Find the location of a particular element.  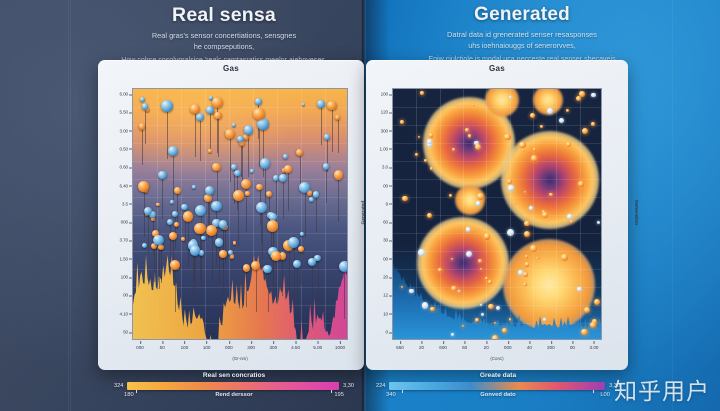

right-colorbar is located at coordinates (497, 385).